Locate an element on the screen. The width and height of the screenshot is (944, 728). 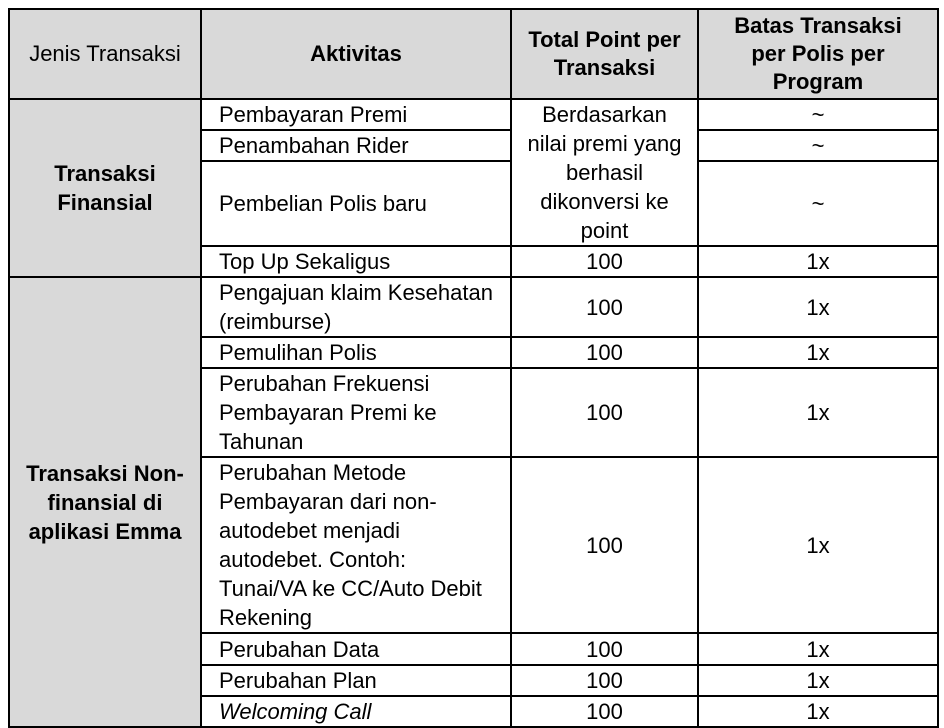
activity-cell: Perubahan Plan is located at coordinates (356, 680).